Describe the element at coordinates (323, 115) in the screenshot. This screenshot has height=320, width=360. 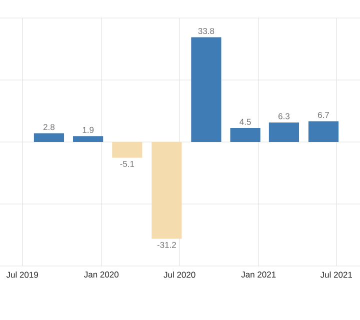
I see `data-label: 6.7` at that location.